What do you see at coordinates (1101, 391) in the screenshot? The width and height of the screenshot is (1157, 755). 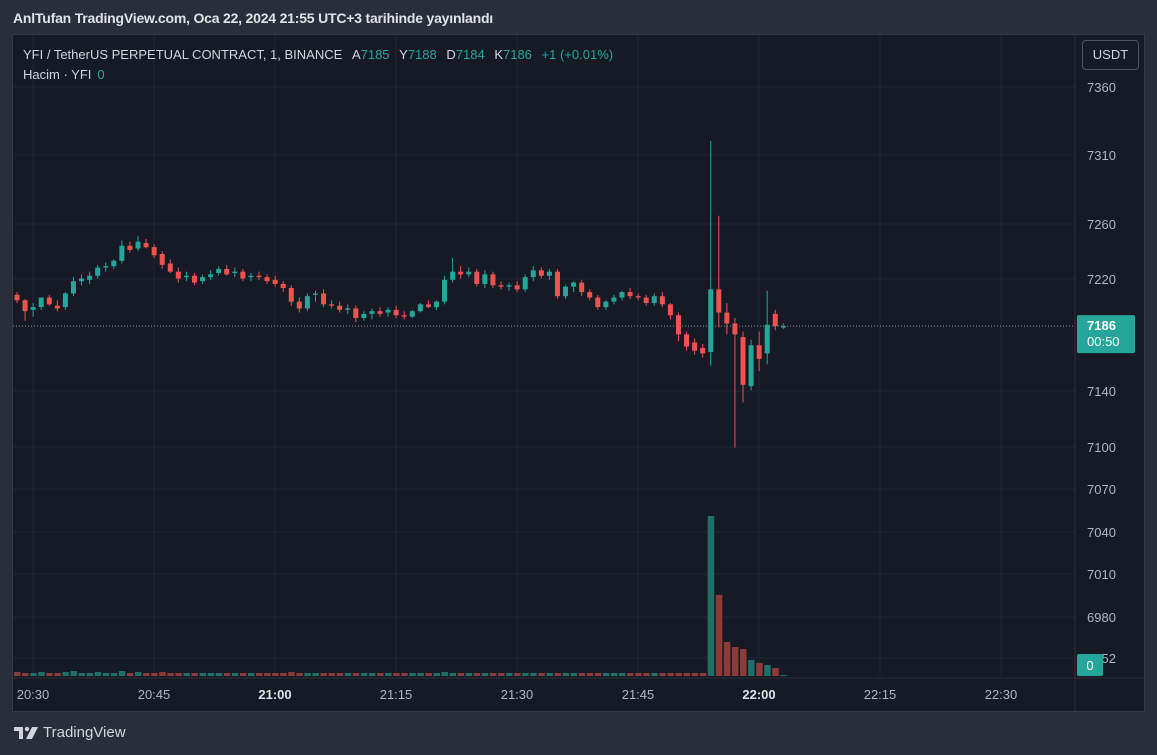 I see `price-tick-label: 7140` at bounding box center [1101, 391].